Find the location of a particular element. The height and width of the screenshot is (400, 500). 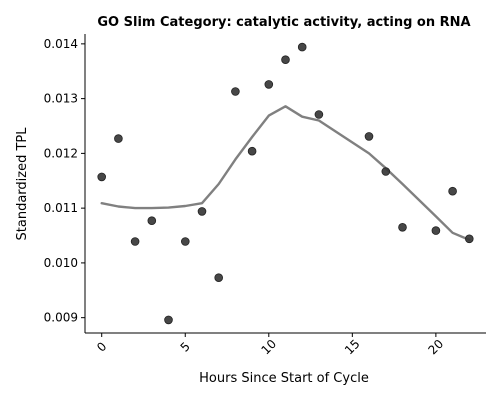

y-axis-label: Standardized TPL is located at coordinates (22, 184).